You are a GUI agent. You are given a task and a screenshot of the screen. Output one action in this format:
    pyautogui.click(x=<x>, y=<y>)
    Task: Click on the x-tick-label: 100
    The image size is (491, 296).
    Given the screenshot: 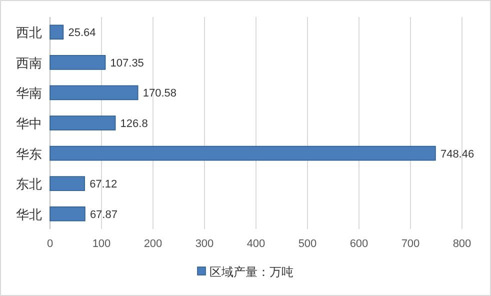 What is the action you would take?
    pyautogui.click(x=101, y=244)
    